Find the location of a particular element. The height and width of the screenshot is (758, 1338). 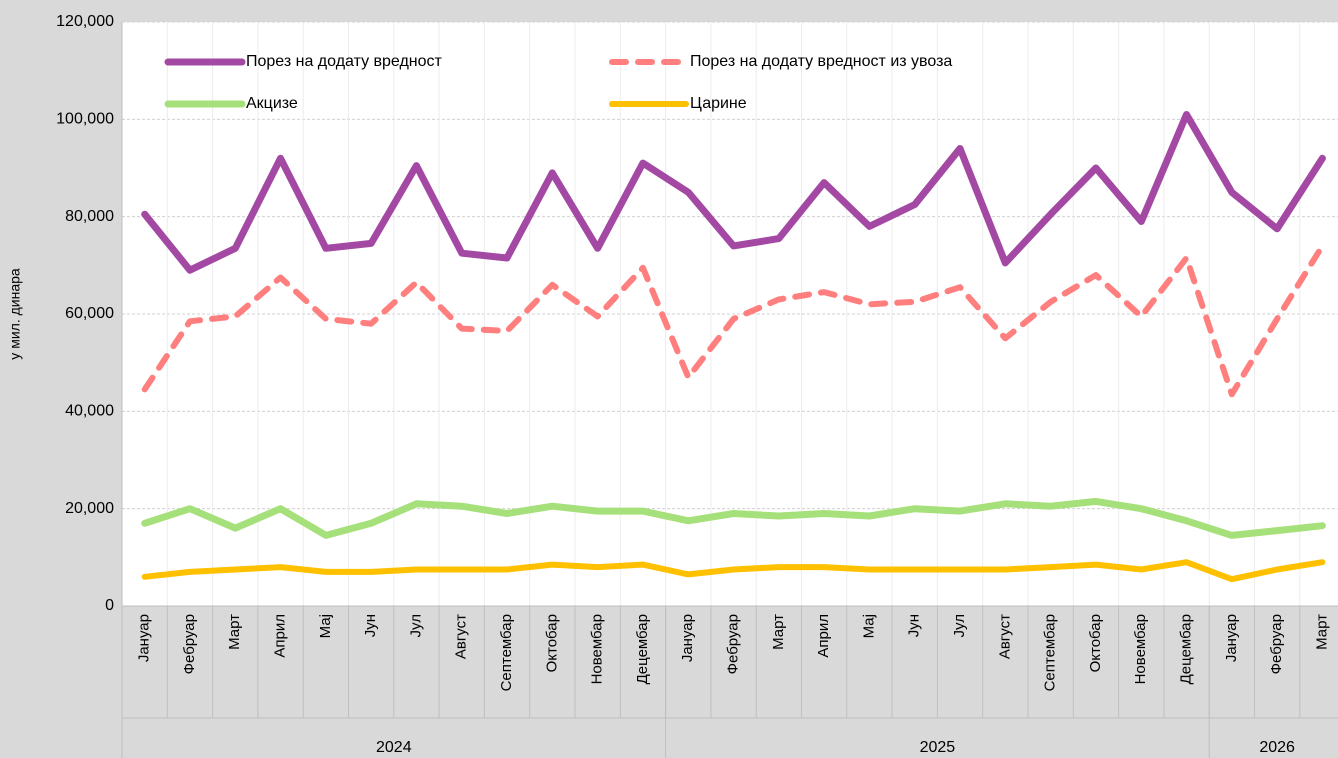

y-tick-label: 20,000 is located at coordinates (89, 508).